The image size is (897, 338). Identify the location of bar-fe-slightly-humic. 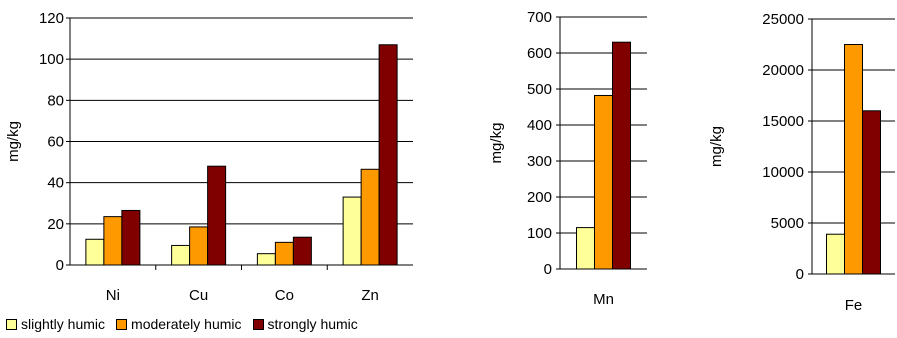
(835, 254).